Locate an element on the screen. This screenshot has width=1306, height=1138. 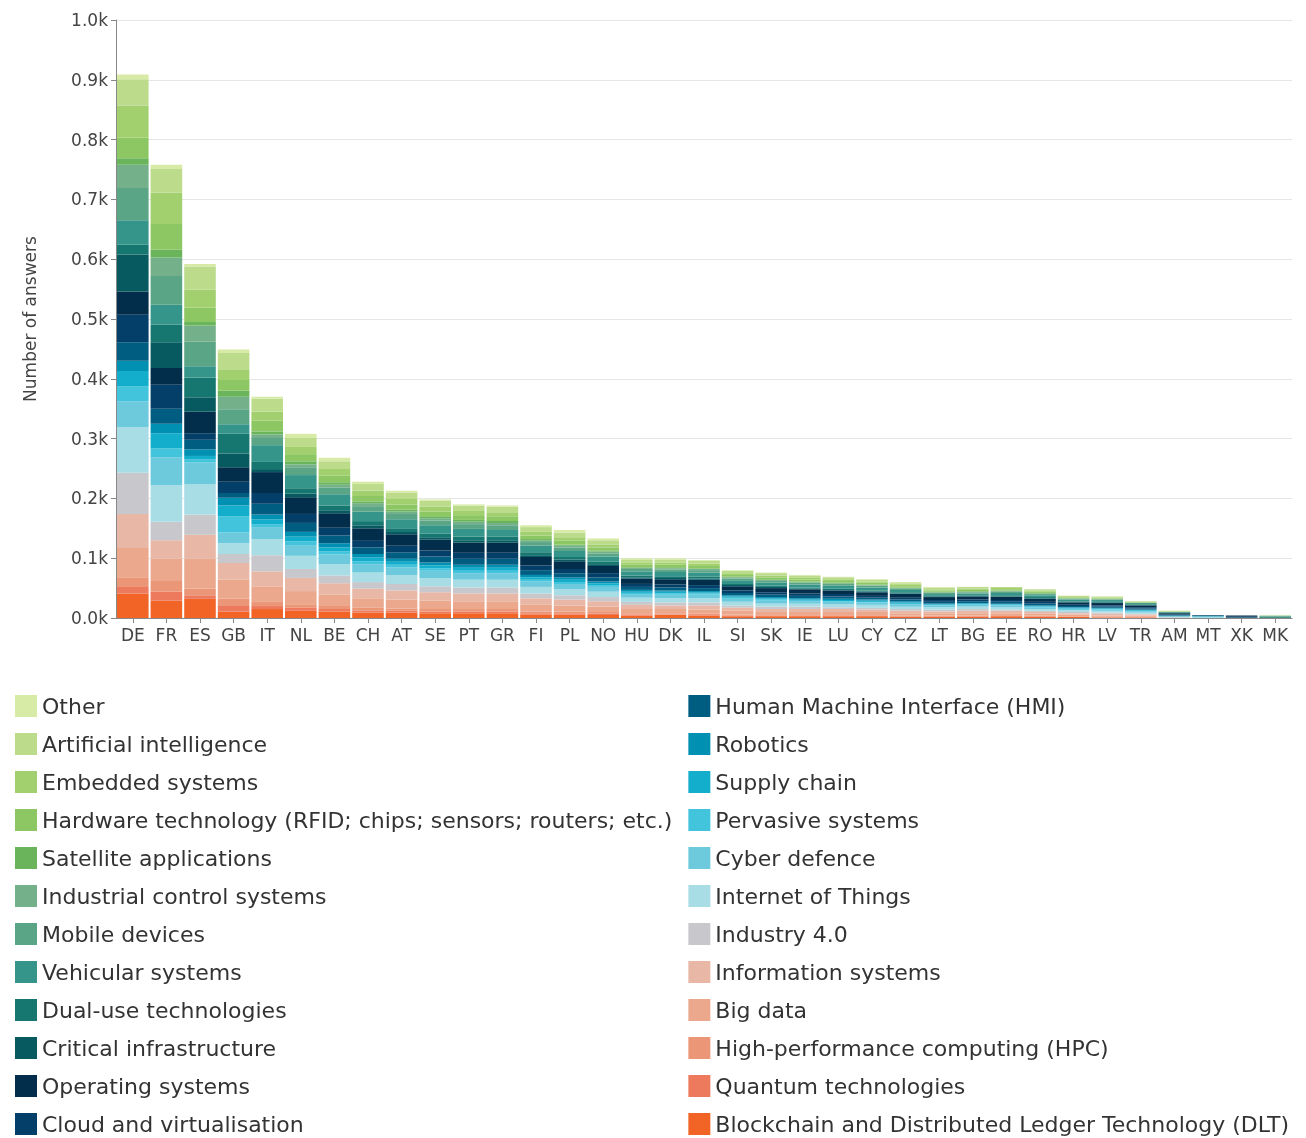
x-tick-label: RO is located at coordinates (1040, 634).